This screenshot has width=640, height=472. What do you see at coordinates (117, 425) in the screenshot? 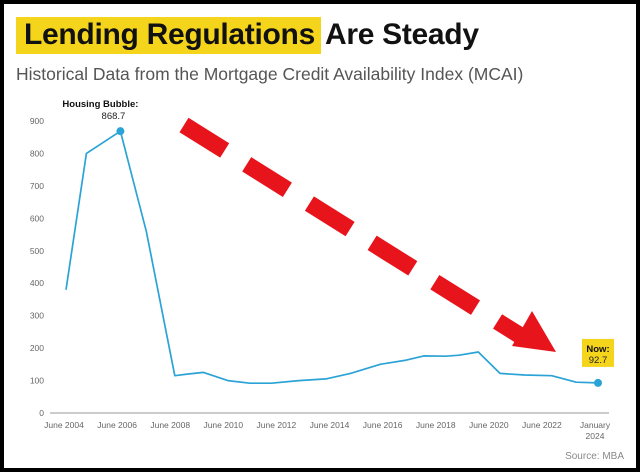
I see `x-tick-label: June 2006` at bounding box center [117, 425].